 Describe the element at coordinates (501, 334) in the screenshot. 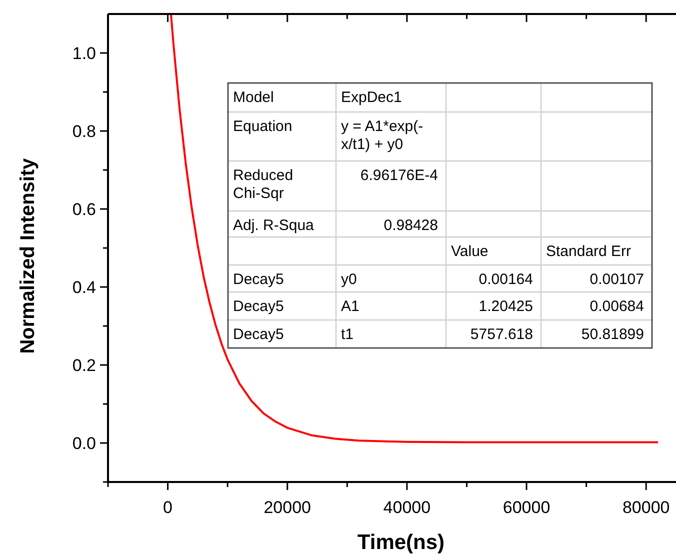

I see `annotation: 5757.618` at that location.